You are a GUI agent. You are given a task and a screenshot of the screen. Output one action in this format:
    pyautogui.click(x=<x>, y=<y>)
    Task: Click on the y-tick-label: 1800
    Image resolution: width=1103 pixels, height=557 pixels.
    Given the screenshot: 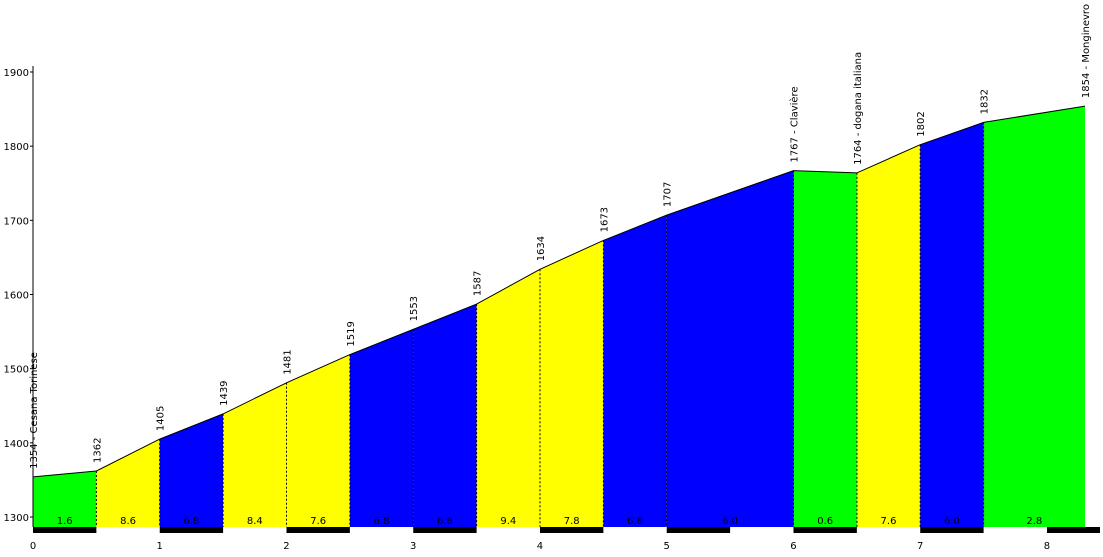 What is the action you would take?
    pyautogui.click(x=16, y=147)
    